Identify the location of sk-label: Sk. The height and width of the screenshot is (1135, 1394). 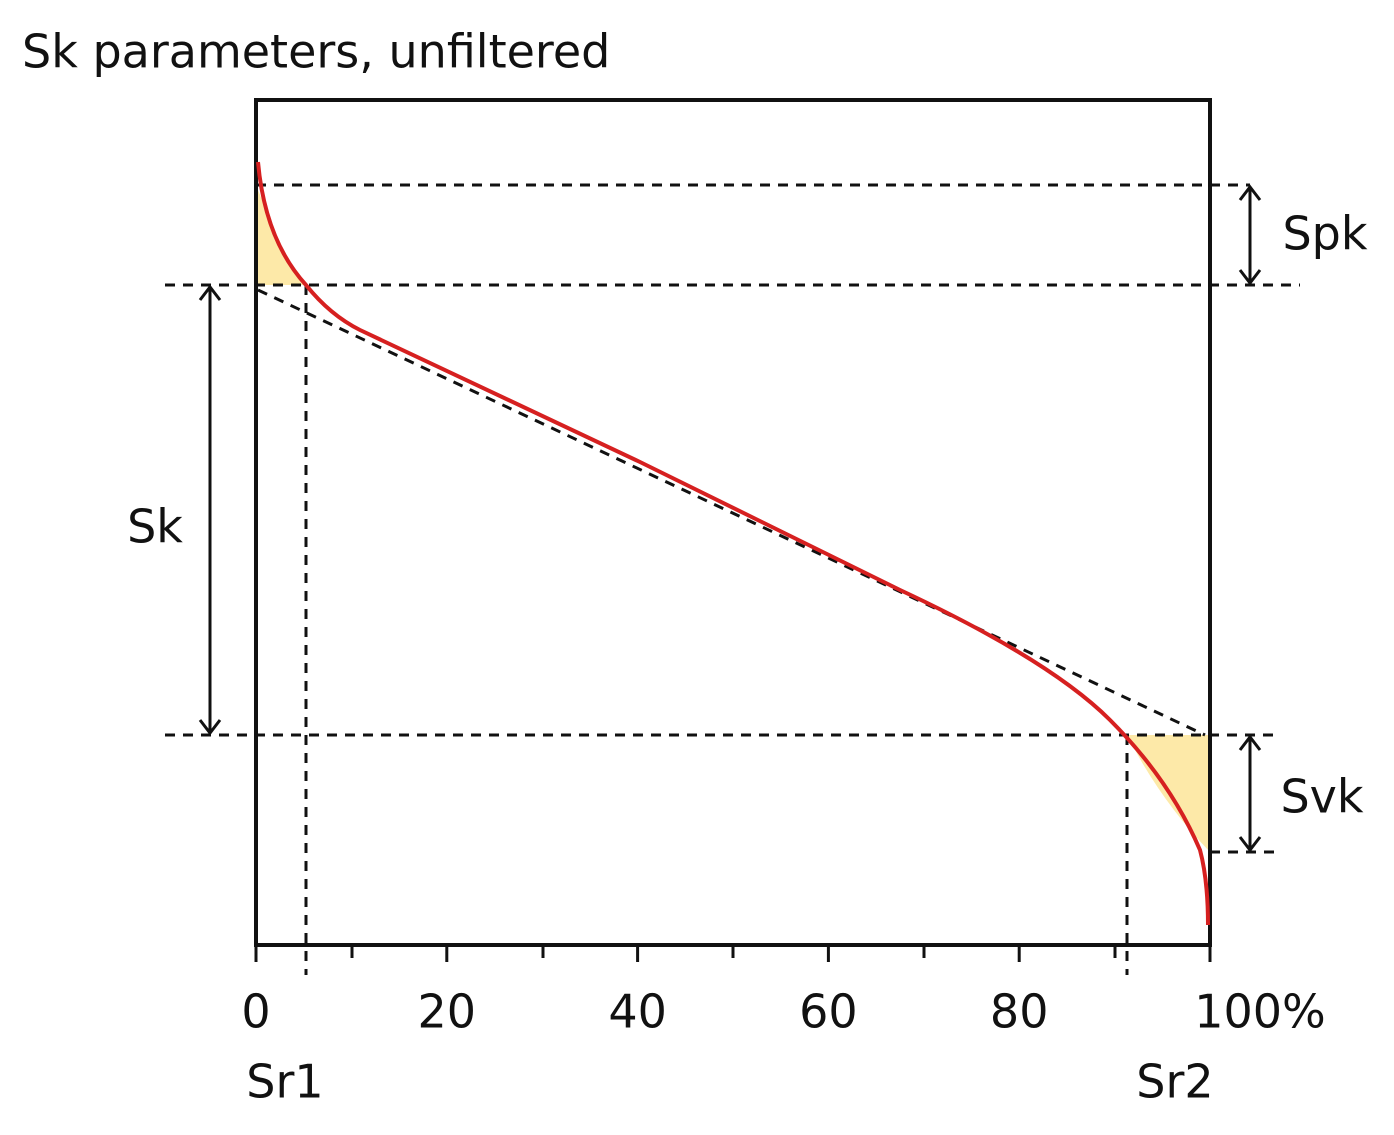
(155, 527).